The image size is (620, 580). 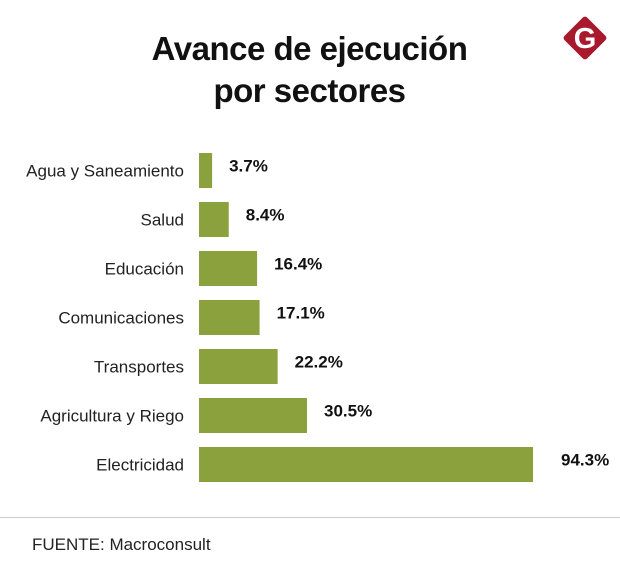 What do you see at coordinates (139, 367) in the screenshot?
I see `category-label: Transportes` at bounding box center [139, 367].